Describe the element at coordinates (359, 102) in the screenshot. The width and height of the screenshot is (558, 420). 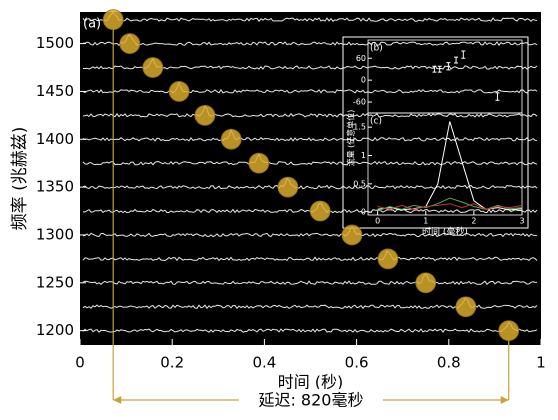
I see `y-tick-label: -60` at that location.